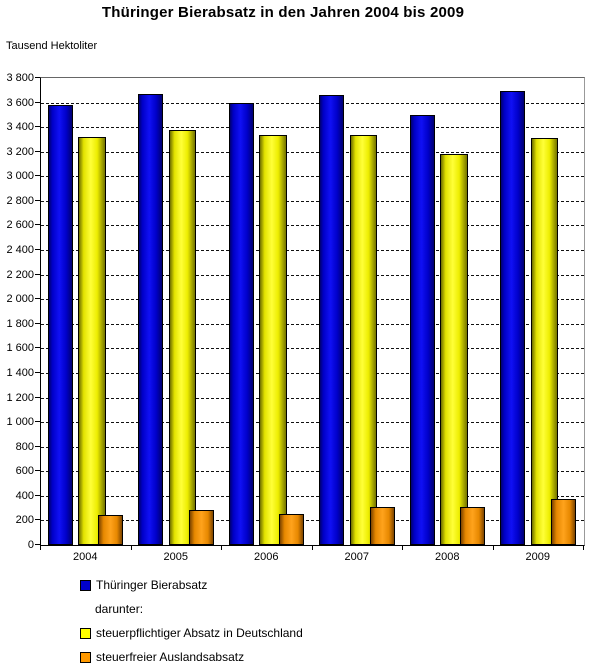  What do you see at coordinates (20, 127) in the screenshot?
I see `y-tick-label: 3 400` at bounding box center [20, 127].